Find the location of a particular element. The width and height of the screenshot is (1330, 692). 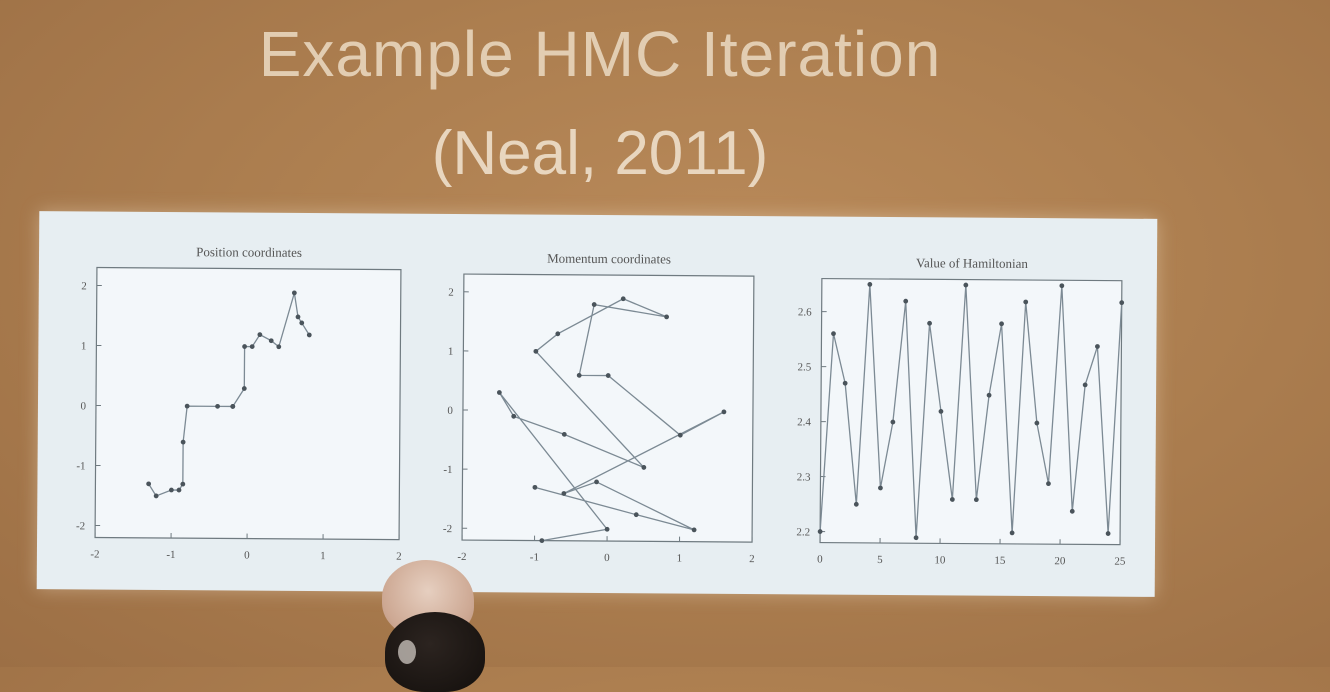

position-xtick-label: 1 is located at coordinates (323, 556).